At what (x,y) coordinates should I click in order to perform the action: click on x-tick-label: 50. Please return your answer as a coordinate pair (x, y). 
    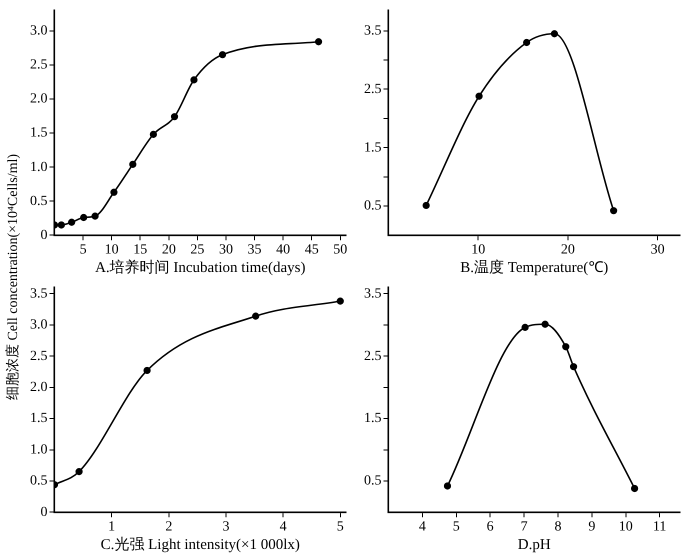
    Looking at the image, I should click on (340, 250).